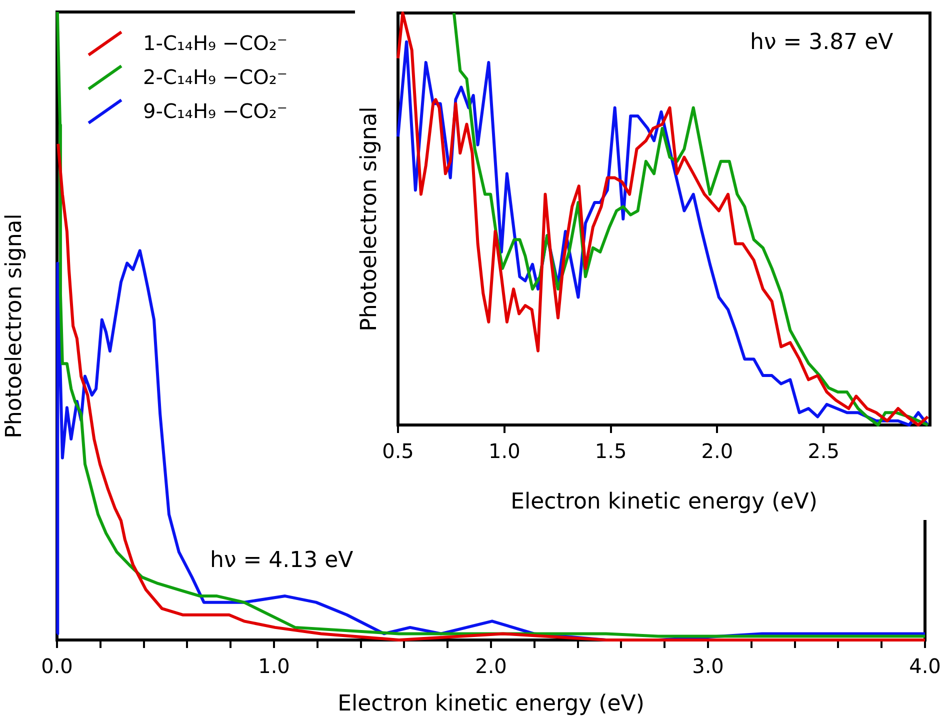 This screenshot has height=722, width=950. Describe the element at coordinates (282, 560) in the screenshot. I see `annotation: hν = 4.13 eV` at that location.